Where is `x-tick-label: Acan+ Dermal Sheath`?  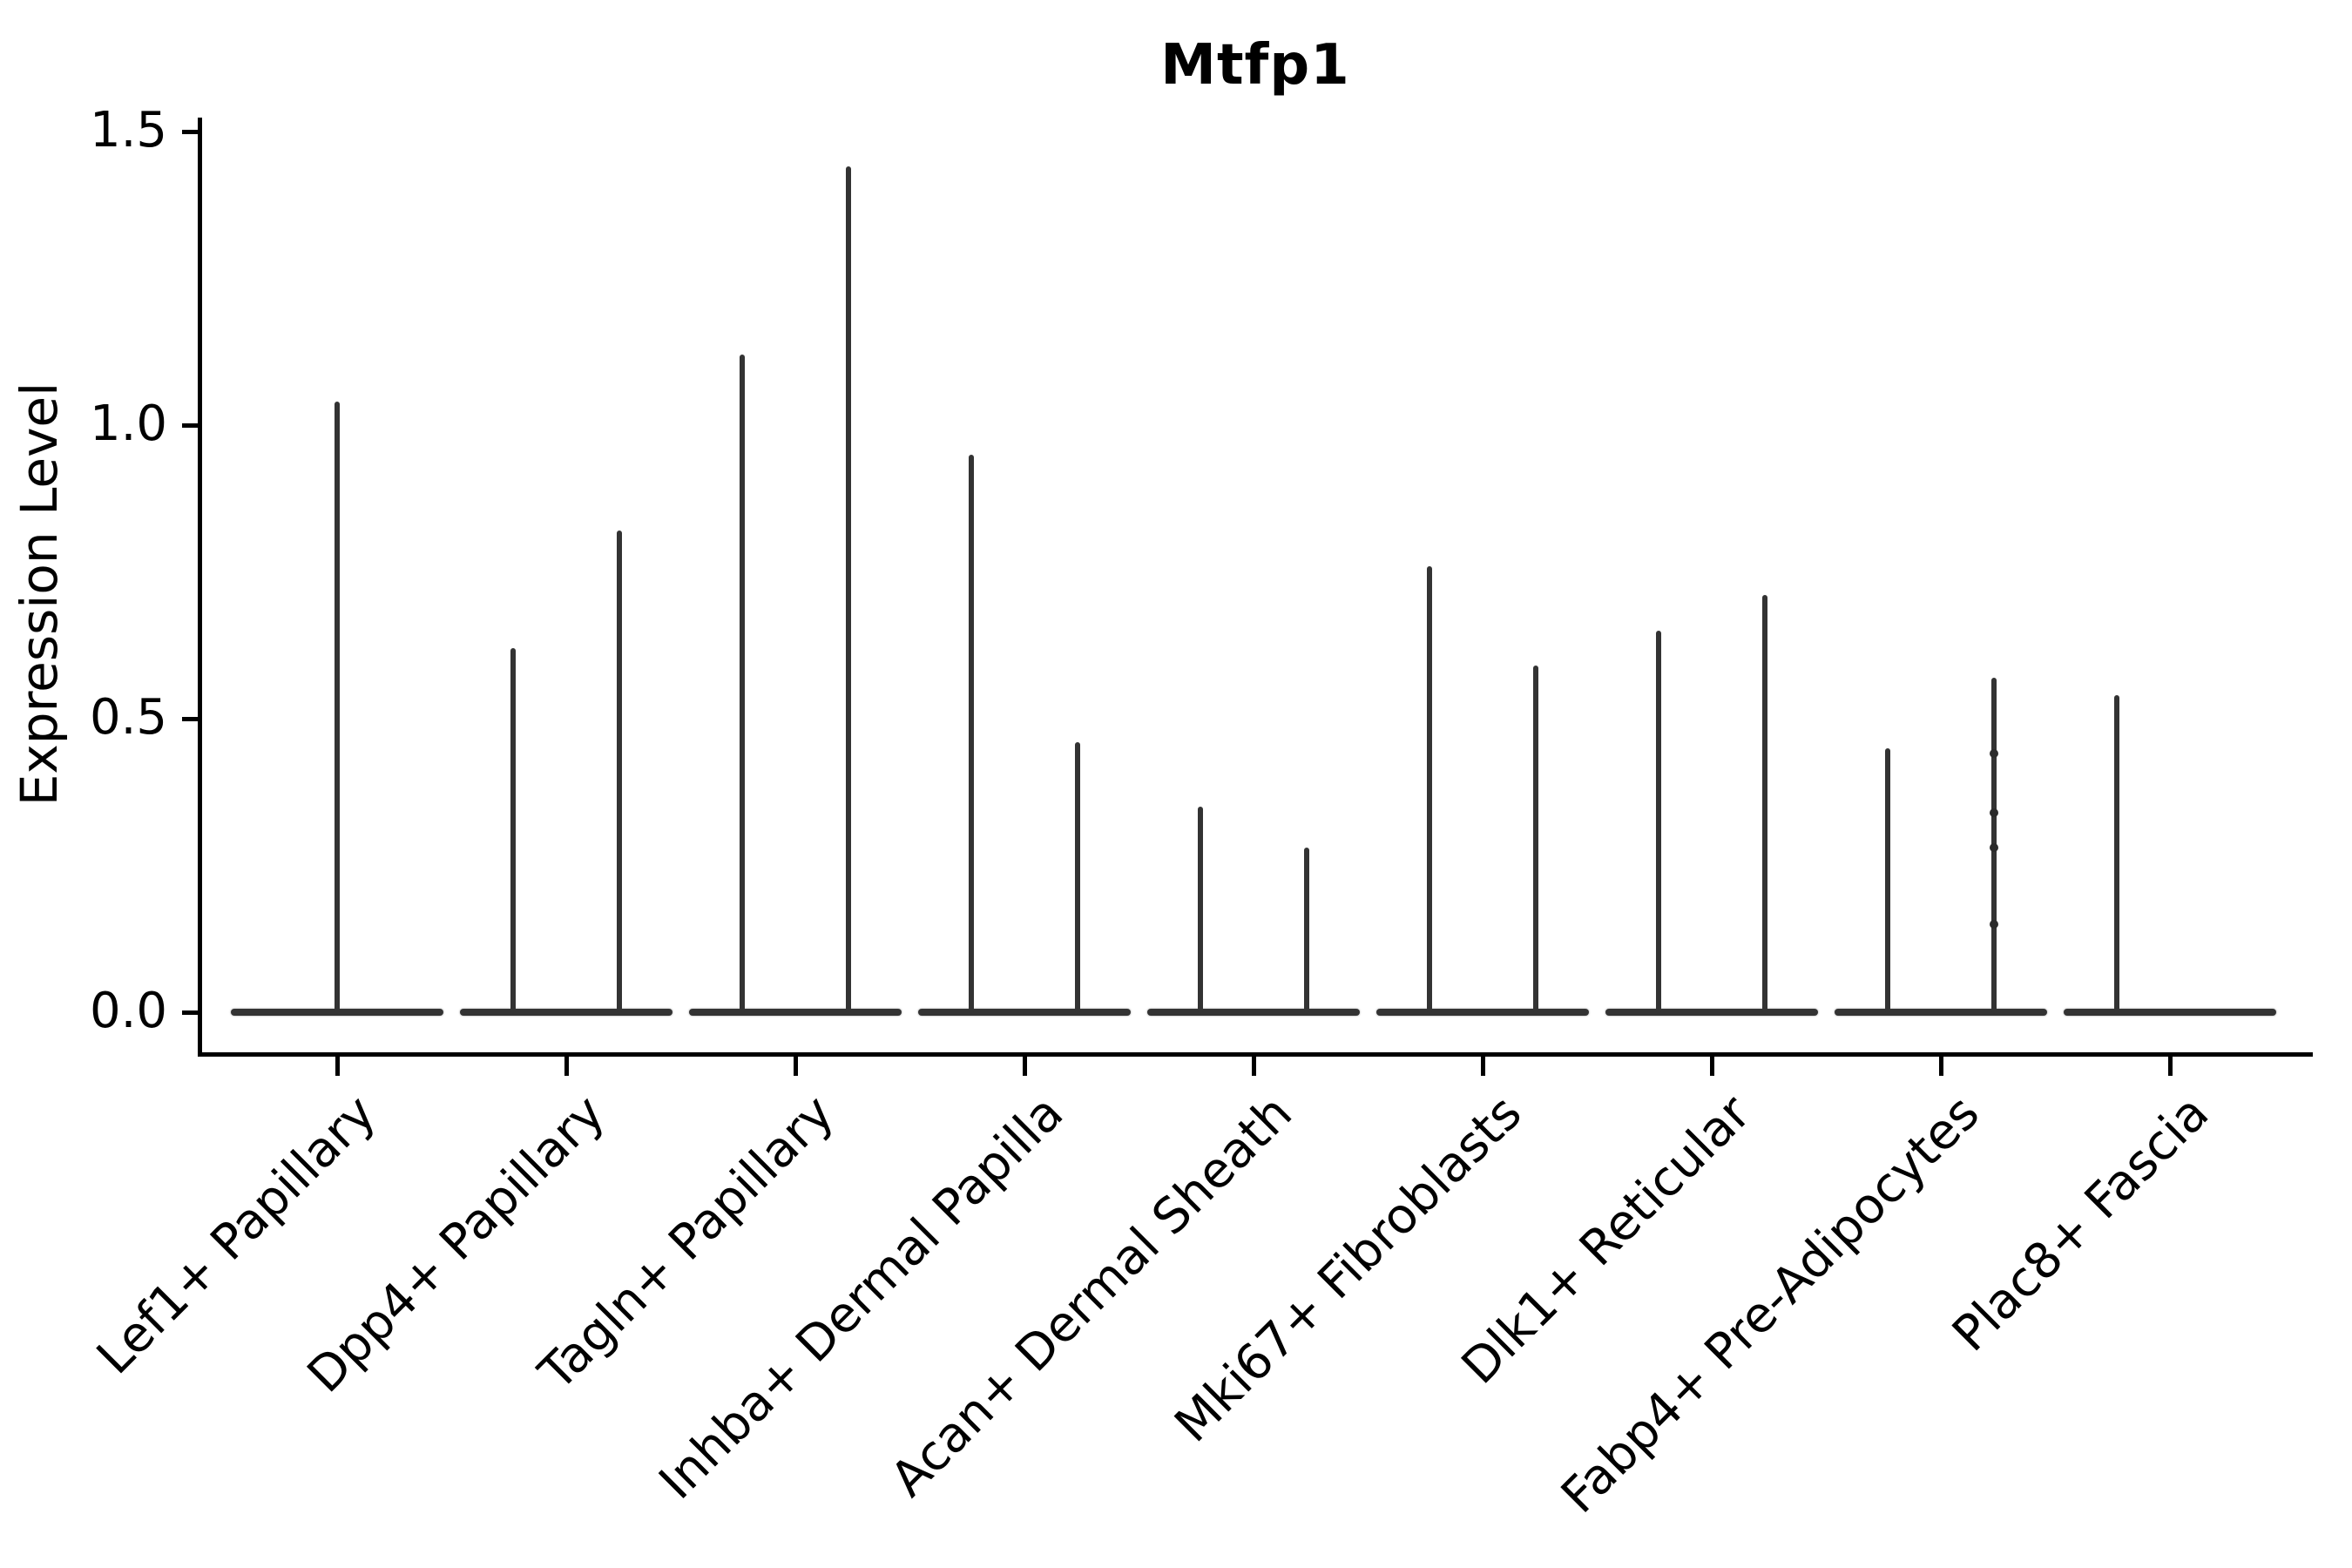
x-tick-label: Acan+ Dermal Sheath is located at coordinates (1092, 1296).